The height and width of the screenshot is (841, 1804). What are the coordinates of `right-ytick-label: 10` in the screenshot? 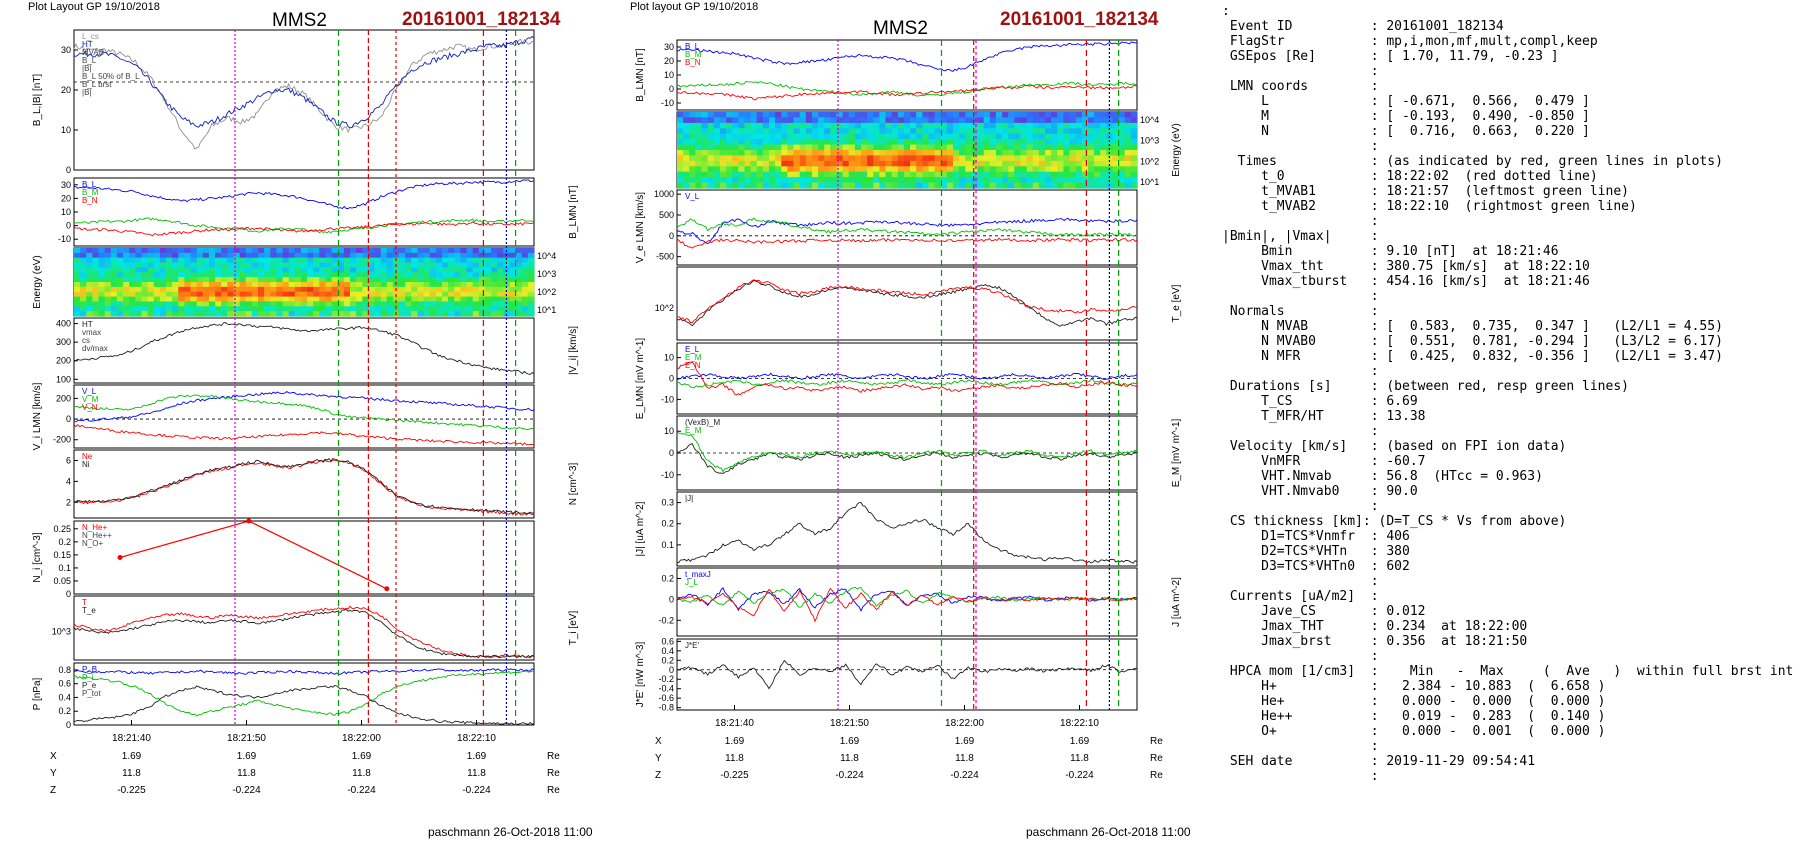 It's located at (669, 75).